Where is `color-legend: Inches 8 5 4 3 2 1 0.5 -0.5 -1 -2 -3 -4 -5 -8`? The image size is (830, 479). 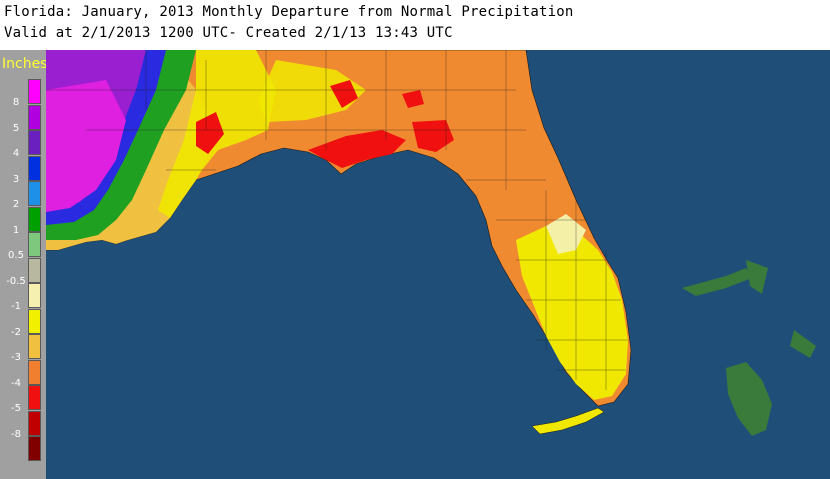 color-legend: Inches 8 5 4 3 2 1 0.5 -0.5 -1 -2 -3 -4 -5 -8 is located at coordinates (24, 264).